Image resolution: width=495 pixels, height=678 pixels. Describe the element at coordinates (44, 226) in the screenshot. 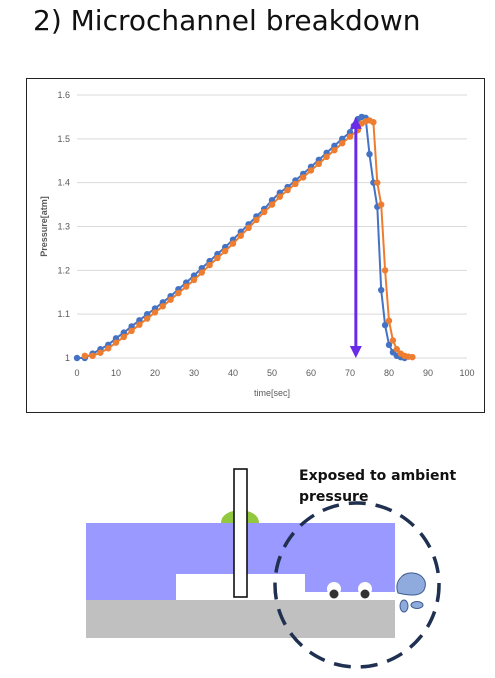

I see `y-axis-label: Pressure[atm]` at that location.